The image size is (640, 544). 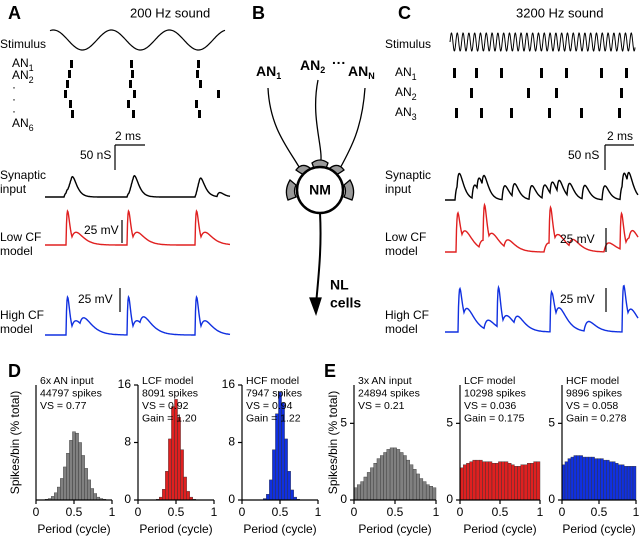 What do you see at coordinates (23, 44) in the screenshot?
I see `row-label: Stimulus` at bounding box center [23, 44].